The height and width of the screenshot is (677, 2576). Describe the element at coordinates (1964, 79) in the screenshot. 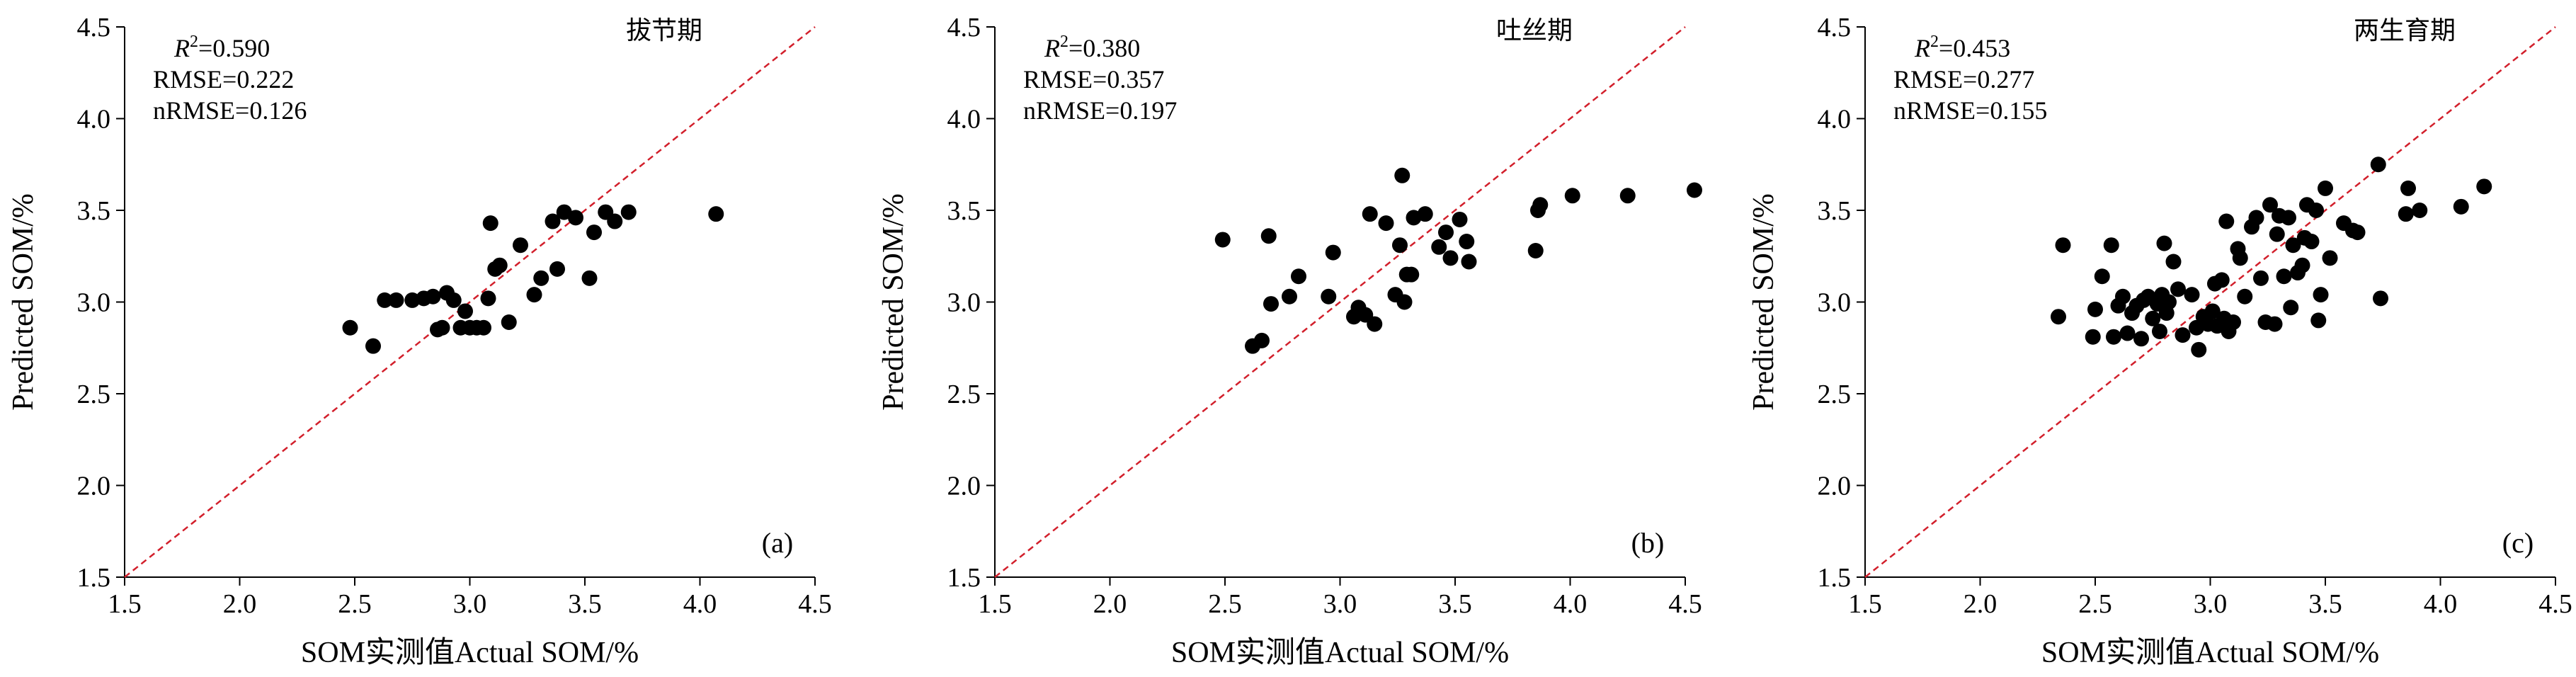

I see `rmse-stat: RMSE=0.277` at that location.